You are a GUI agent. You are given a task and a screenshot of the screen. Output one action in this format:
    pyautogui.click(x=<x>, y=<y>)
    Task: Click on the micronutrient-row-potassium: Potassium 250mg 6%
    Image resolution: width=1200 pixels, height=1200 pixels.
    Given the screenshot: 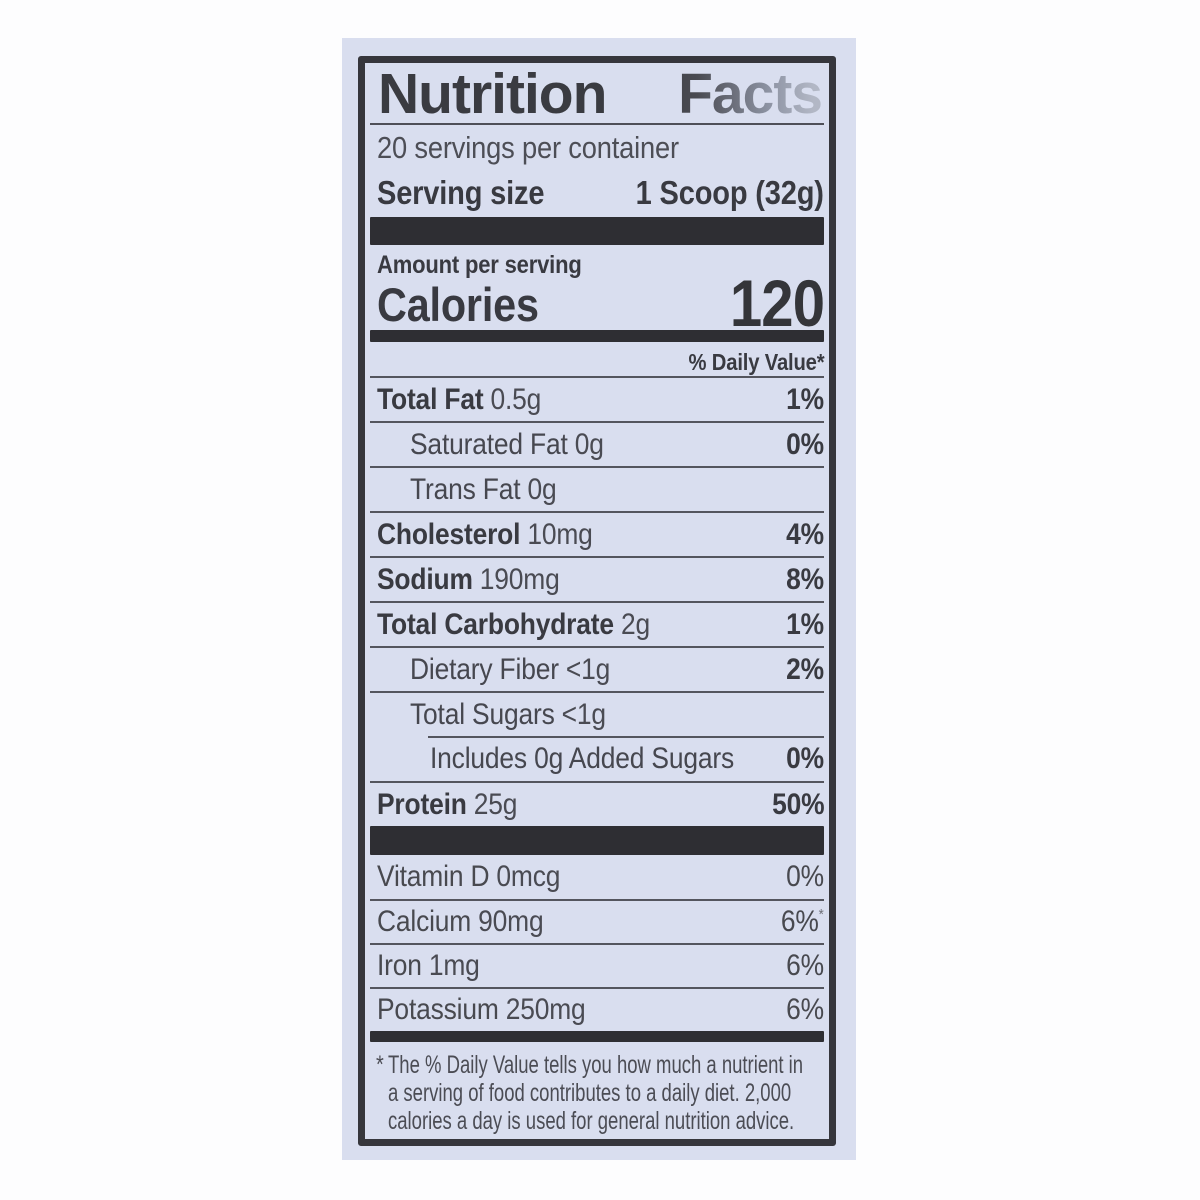 What is the action you would take?
    pyautogui.click(x=597, y=1009)
    